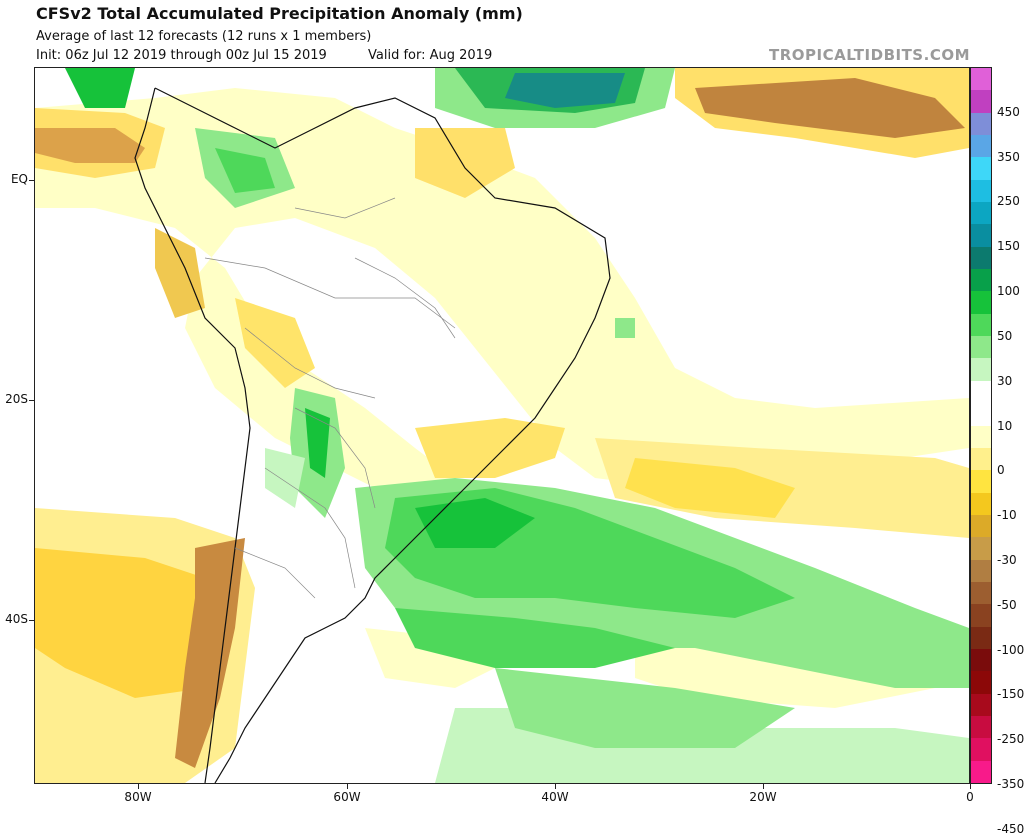  Describe the element at coordinates (1010, 784) in the screenshot. I see `colorbar-label: -350` at that location.